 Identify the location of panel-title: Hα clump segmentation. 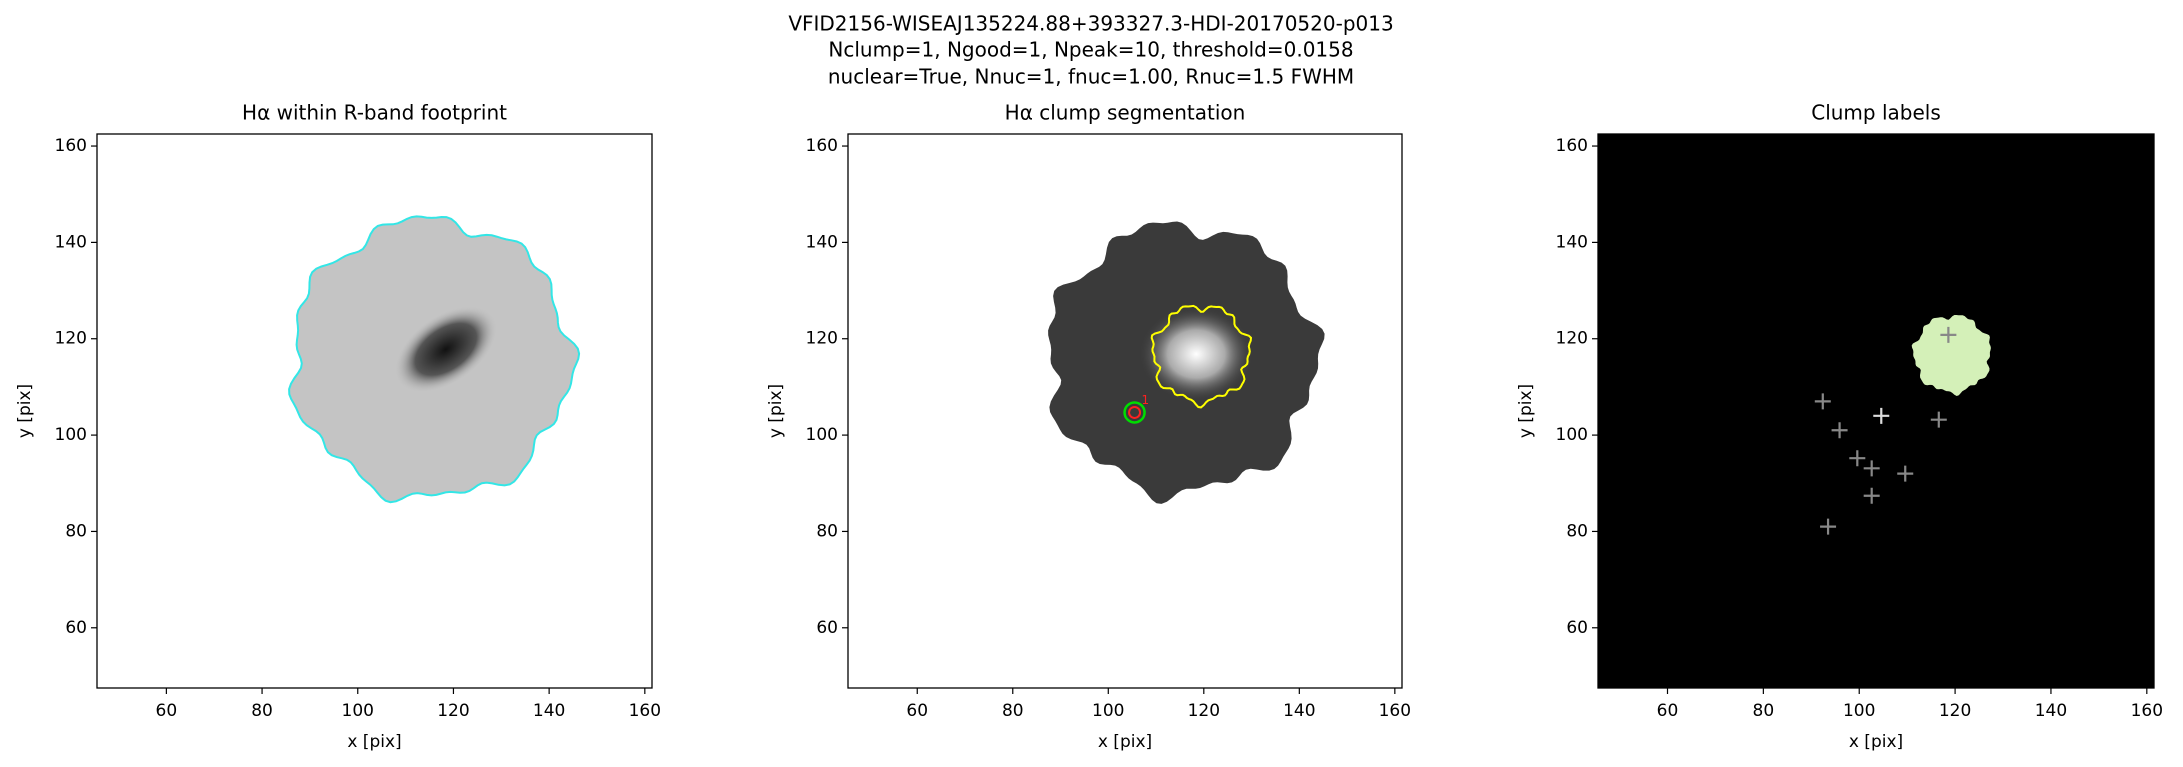
(1125, 113).